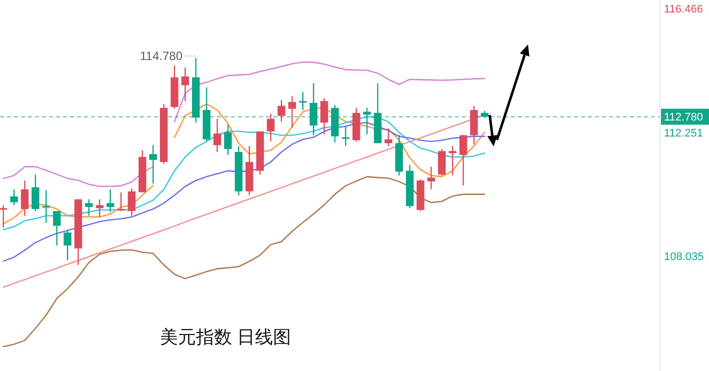 The height and width of the screenshot is (371, 709). What do you see at coordinates (683, 118) in the screenshot?
I see `ref-line-label: 112.780` at bounding box center [683, 118].